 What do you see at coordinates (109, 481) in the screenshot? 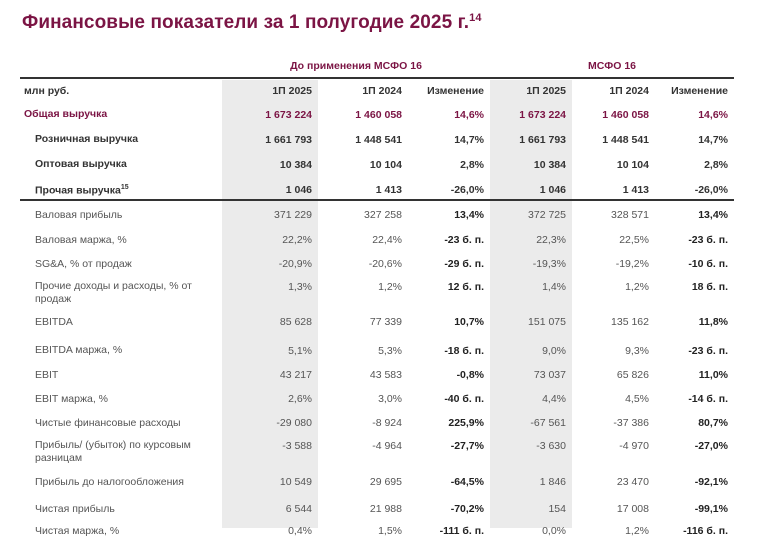
I see `row-label-text: Прибыль до налогообложения` at bounding box center [109, 481].